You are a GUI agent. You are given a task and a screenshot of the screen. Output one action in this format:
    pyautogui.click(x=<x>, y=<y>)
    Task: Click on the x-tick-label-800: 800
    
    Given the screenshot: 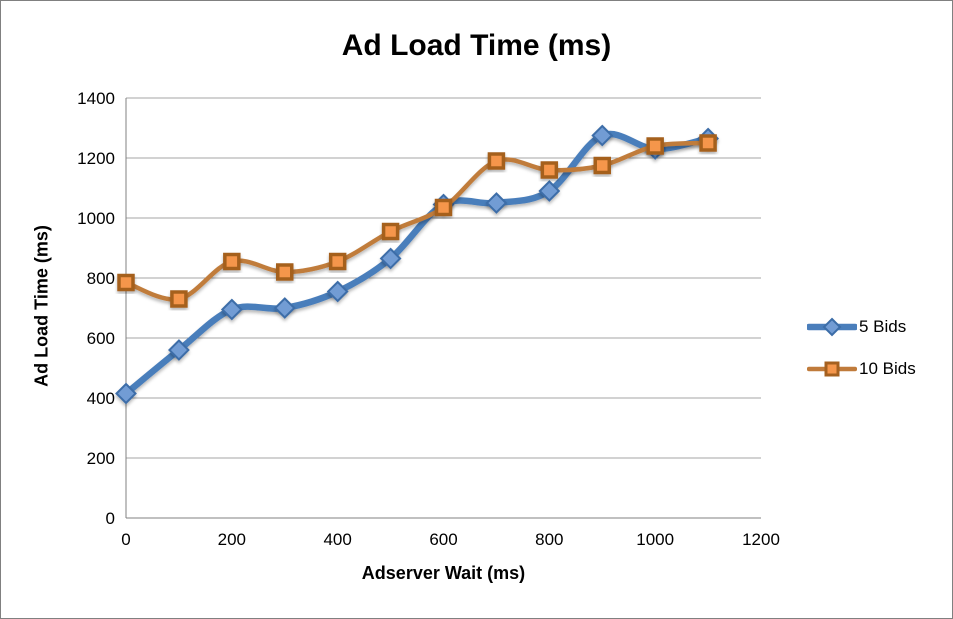 What is the action you would take?
    pyautogui.click(x=549, y=539)
    